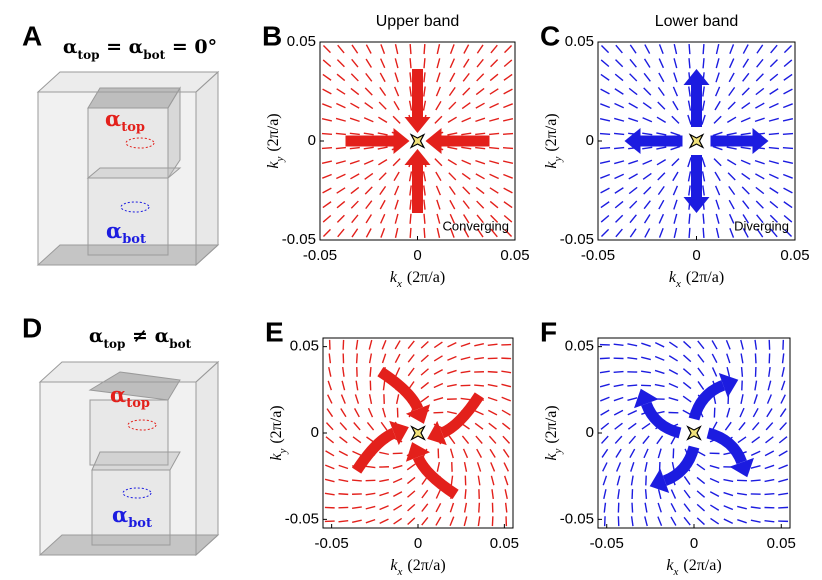 Image resolution: width=822 pixels, height=580 pixels. I want to click on math-token: =, so click(113, 47).